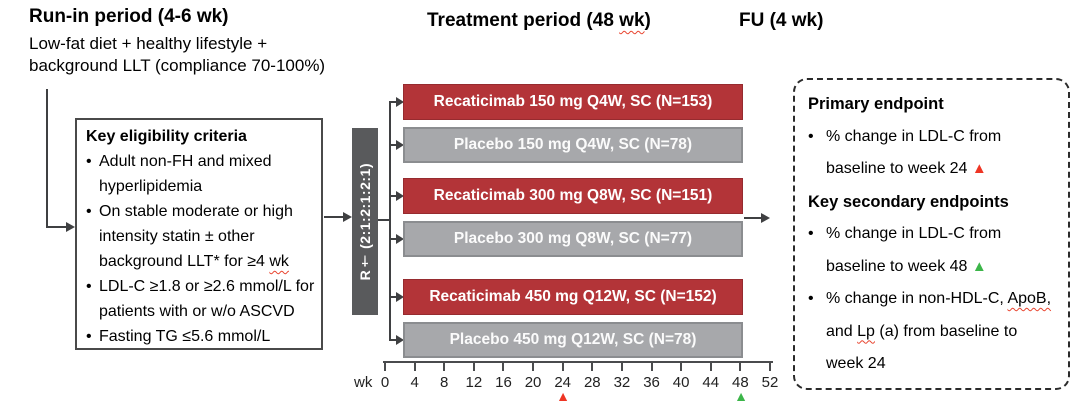 This screenshot has height=413, width=1080. I want to click on secondary-endpoint-marker-week48-icon: ▲, so click(741, 396).